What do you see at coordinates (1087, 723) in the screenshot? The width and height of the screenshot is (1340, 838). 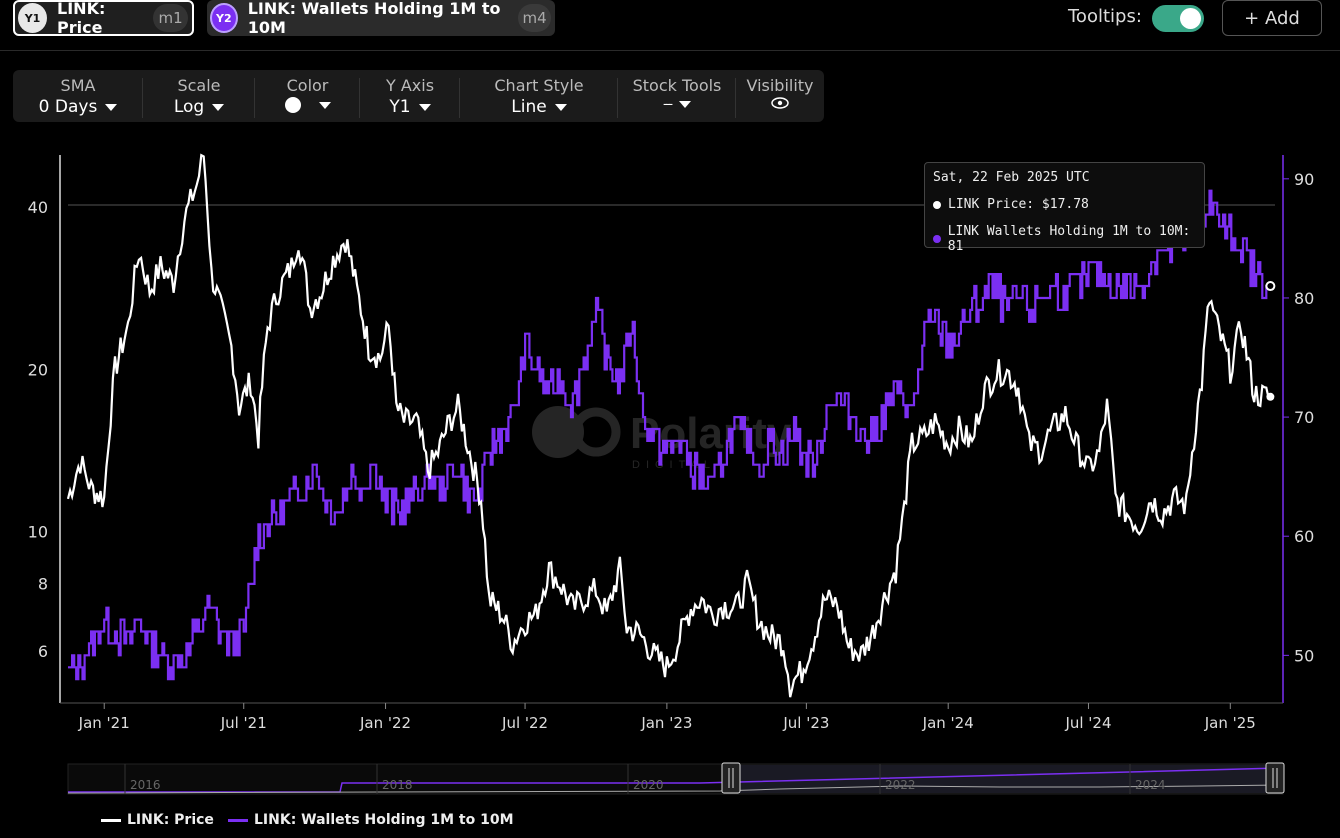 I see `x-tick-label: Jul '24` at bounding box center [1087, 723].